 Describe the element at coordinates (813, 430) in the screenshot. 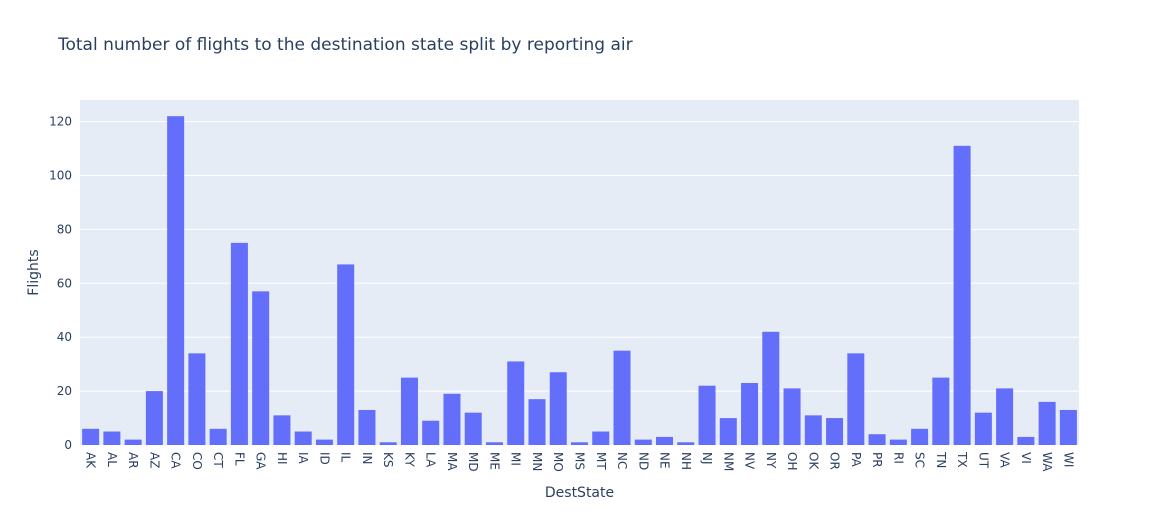

I see `bar-ok` at that location.